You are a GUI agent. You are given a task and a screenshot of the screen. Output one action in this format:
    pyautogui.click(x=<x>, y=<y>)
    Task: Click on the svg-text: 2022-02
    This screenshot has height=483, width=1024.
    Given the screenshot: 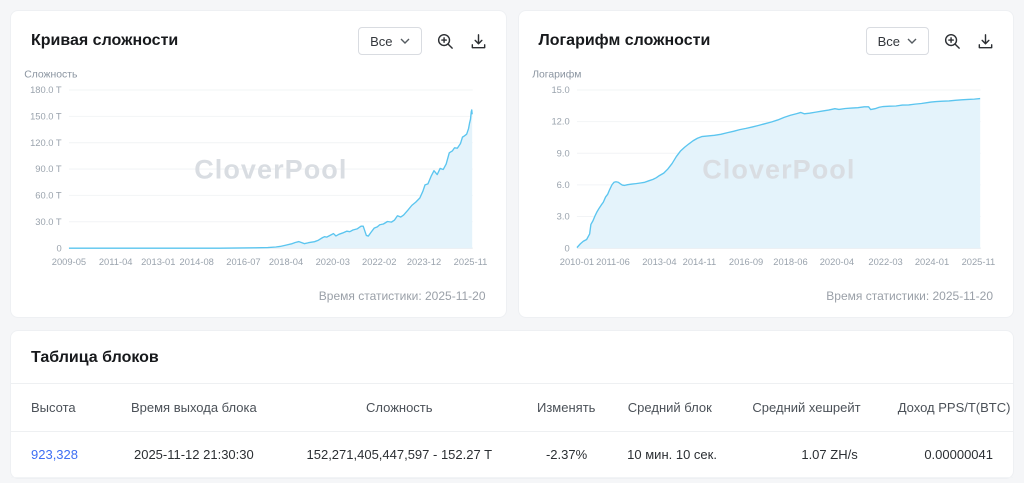 What is the action you would take?
    pyautogui.click(x=379, y=262)
    